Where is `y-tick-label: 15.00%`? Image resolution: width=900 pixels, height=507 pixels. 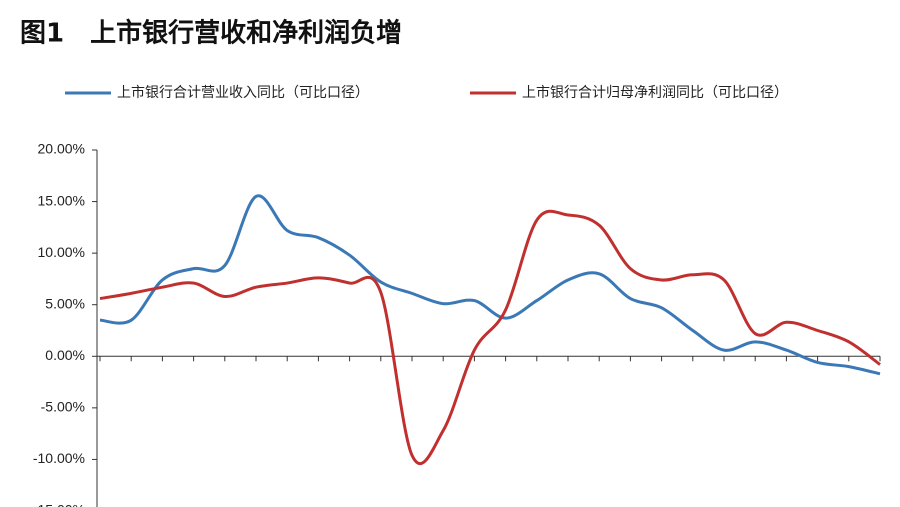
y-tick-label: 15.00% is located at coordinates (61, 200).